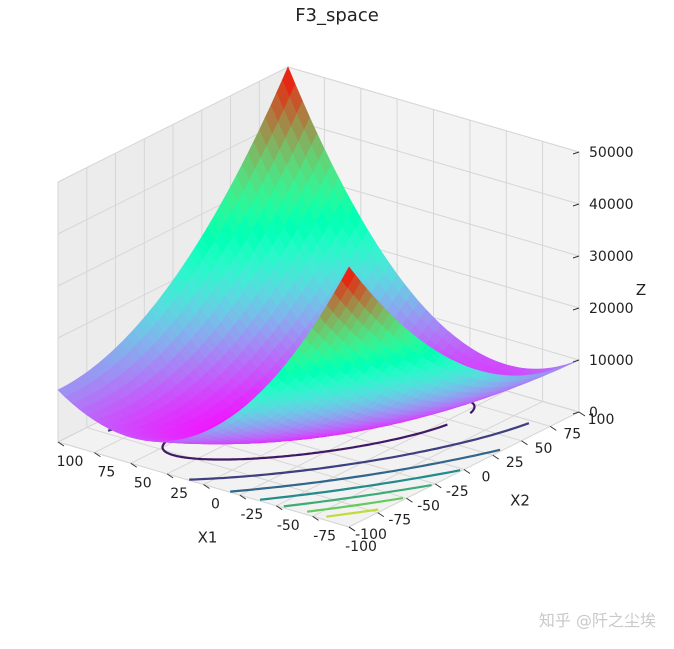 Image resolution: width=674 pixels, height=649 pixels. I want to click on chart-title: F3_space, so click(337, 15).